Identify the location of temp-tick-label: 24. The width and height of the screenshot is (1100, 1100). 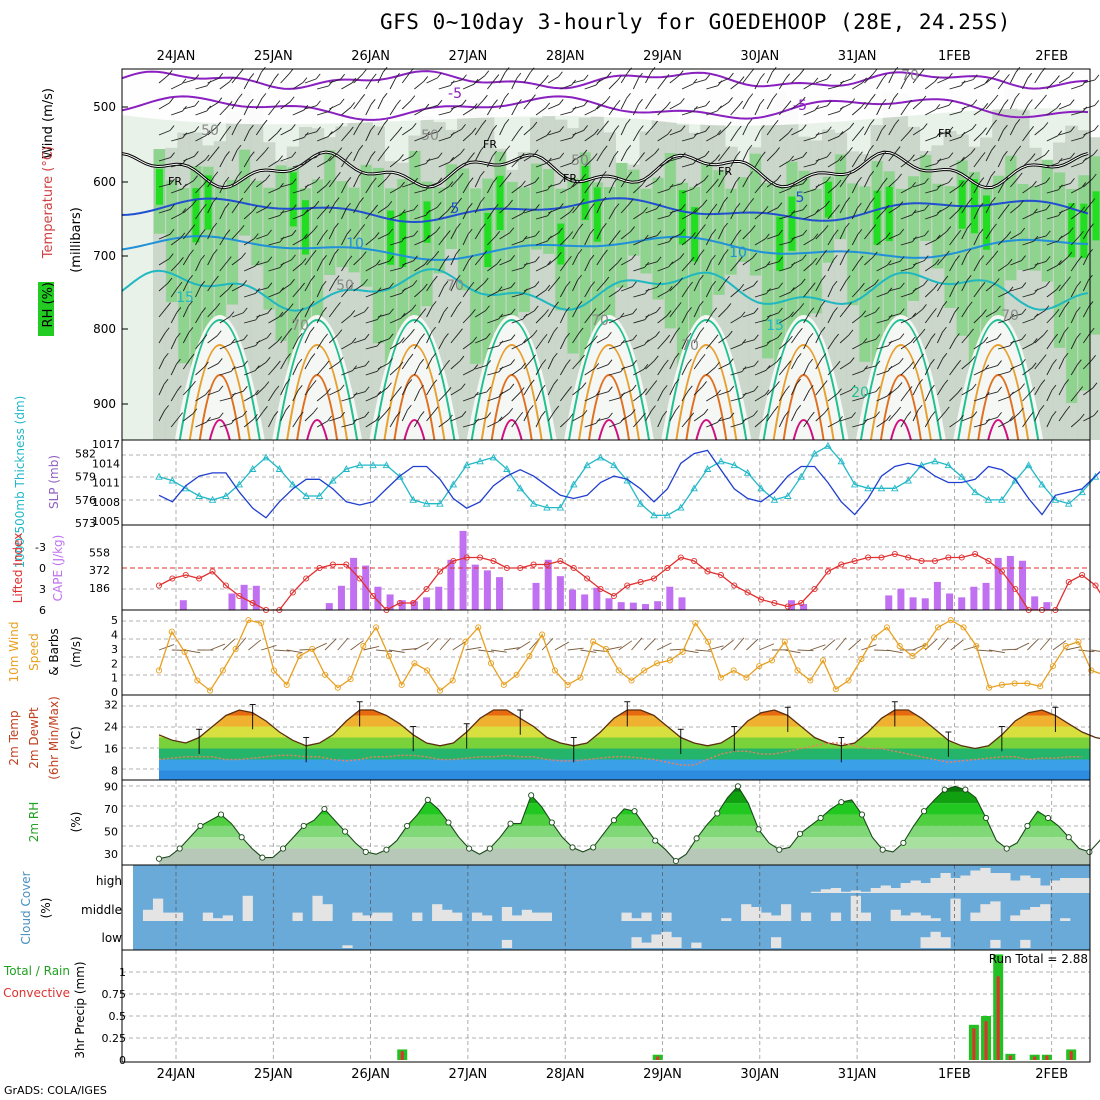
(111, 727).